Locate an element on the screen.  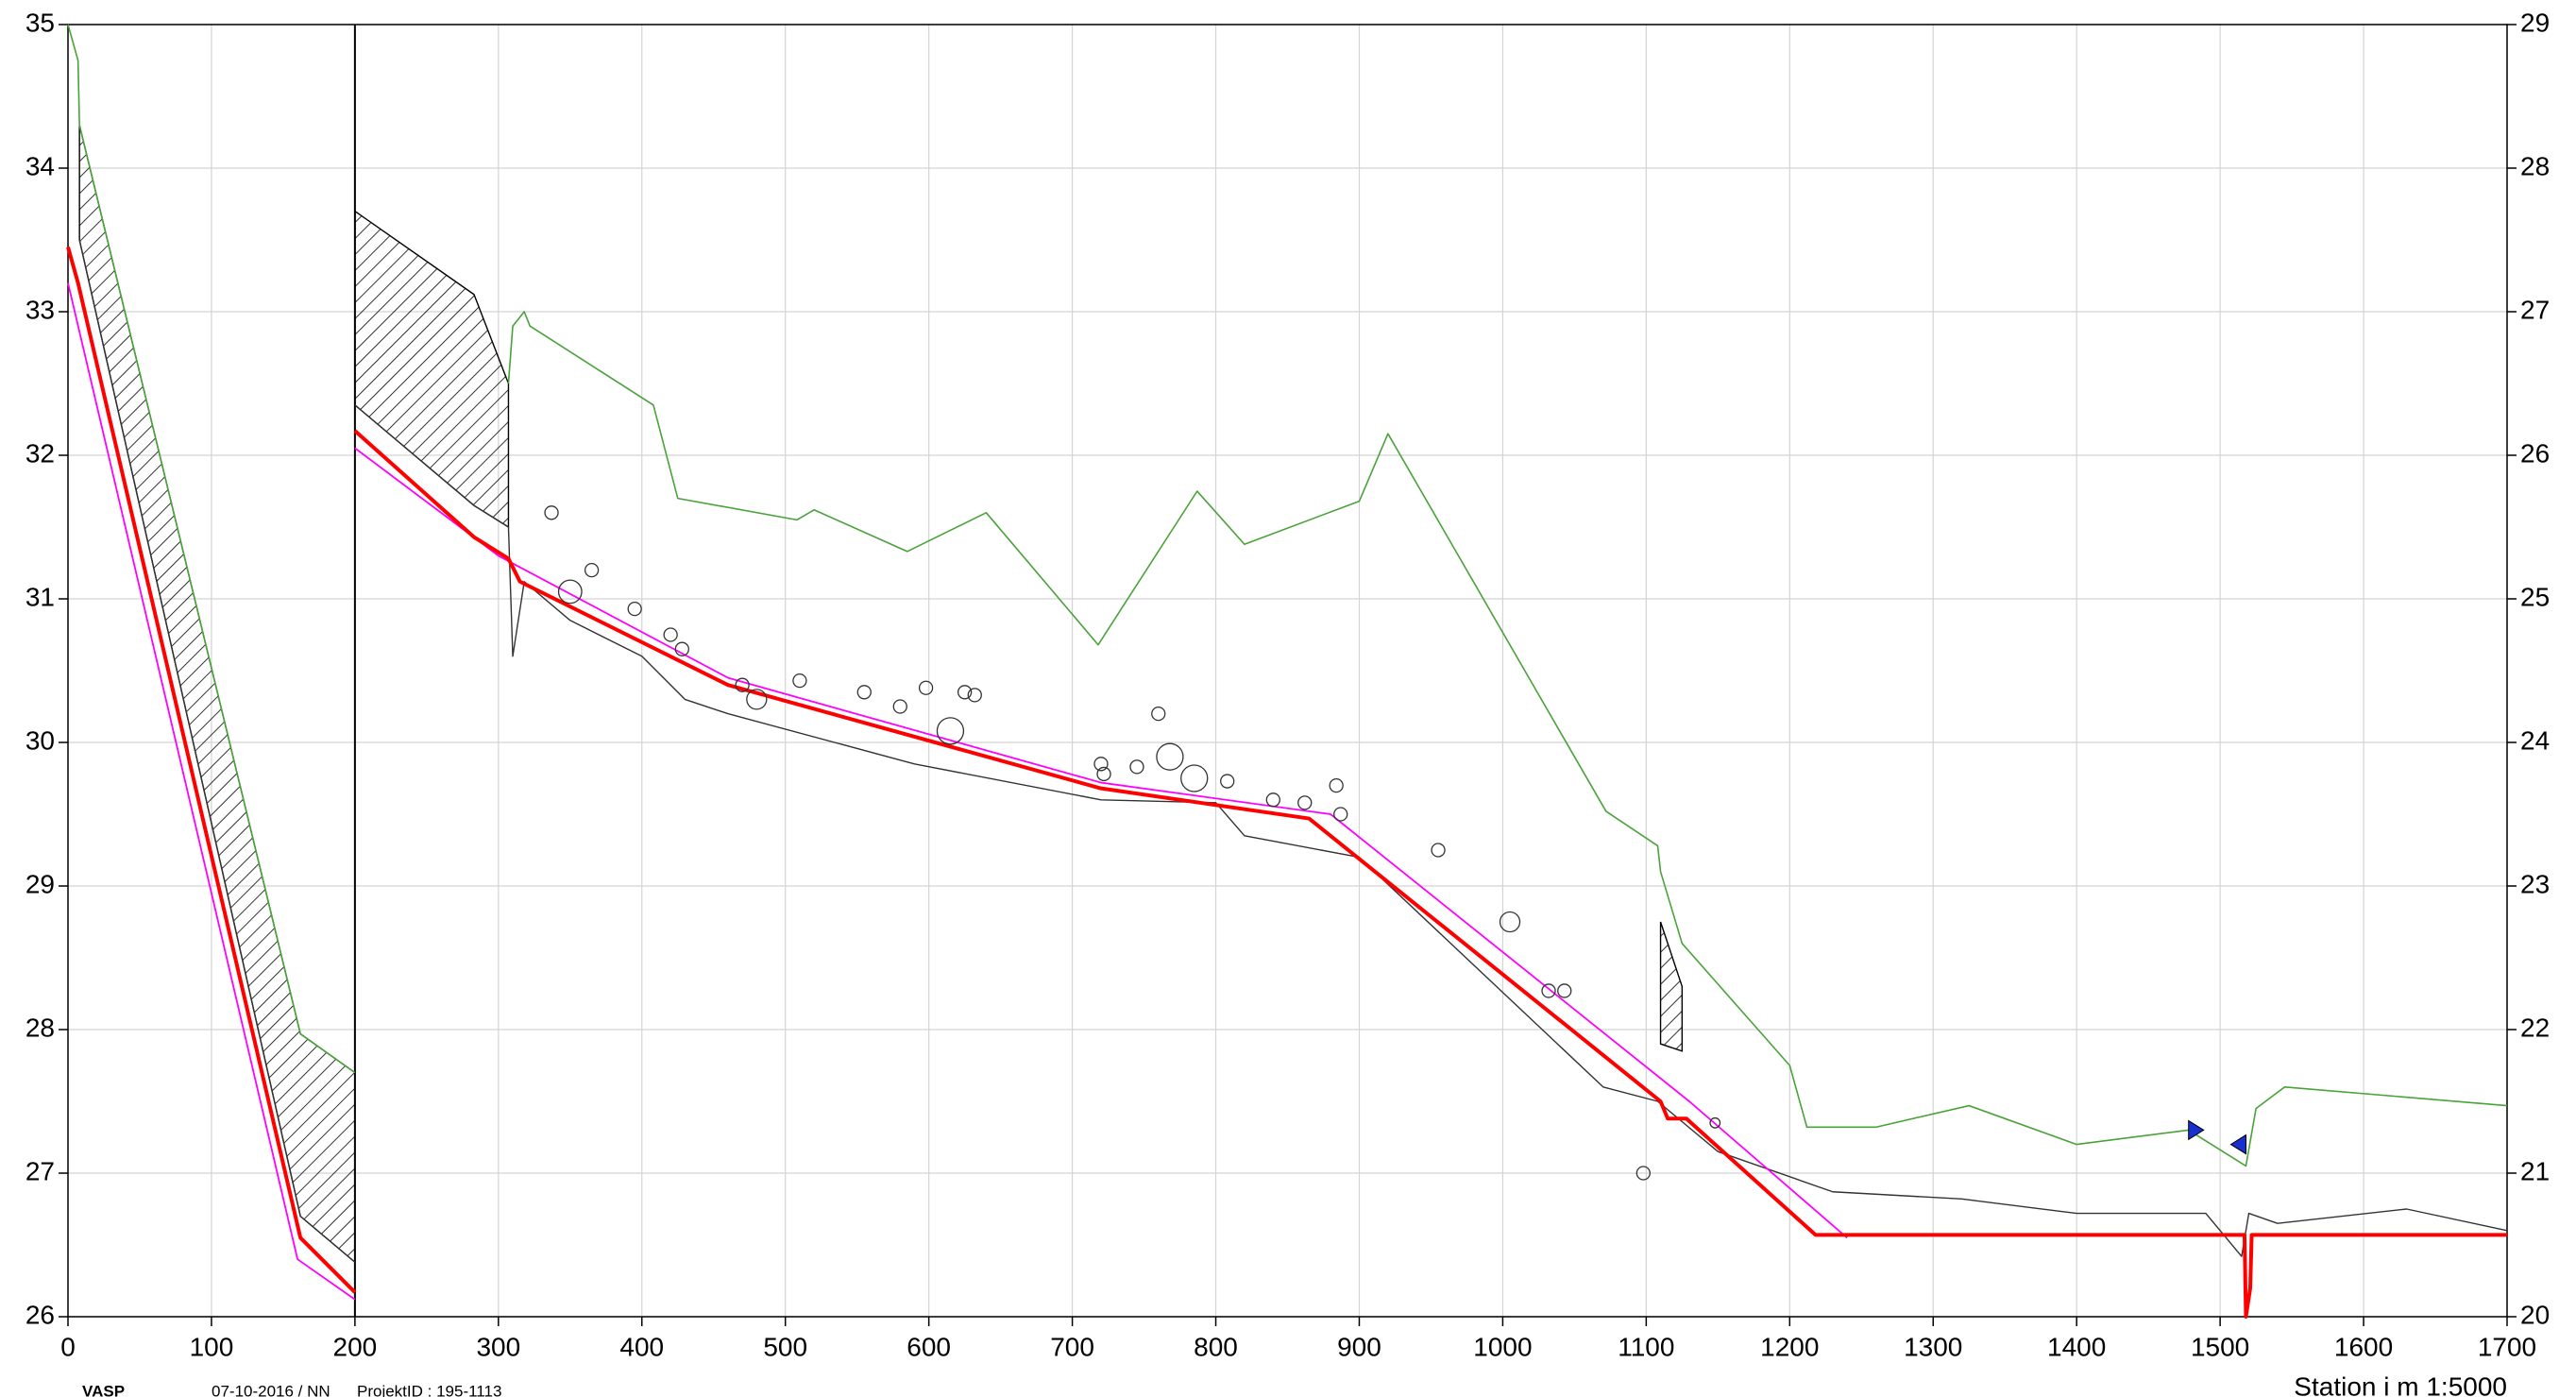
y2-tick-label: 28 is located at coordinates (2535, 166).